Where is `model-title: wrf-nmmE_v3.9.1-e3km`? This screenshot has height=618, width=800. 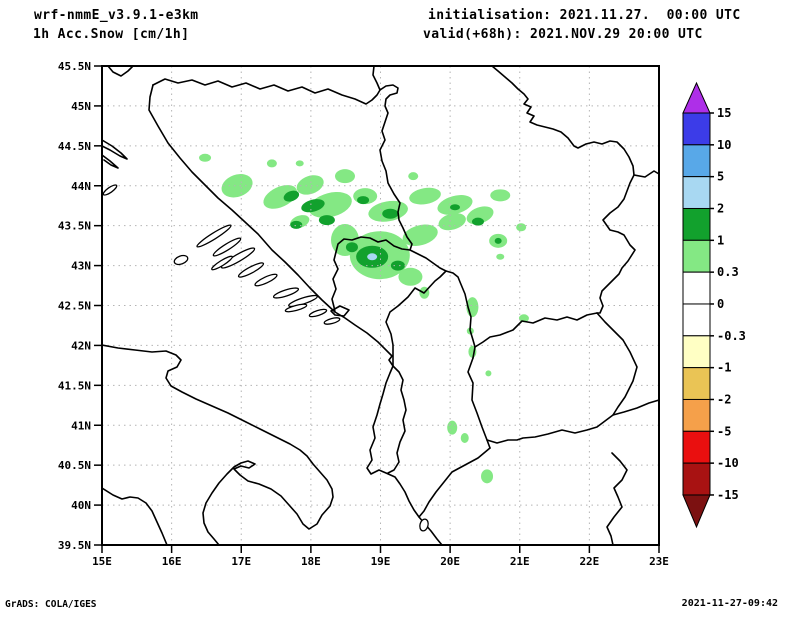 model-title: wrf-nmmE_v3.9.1-e3km is located at coordinates (116, 15).